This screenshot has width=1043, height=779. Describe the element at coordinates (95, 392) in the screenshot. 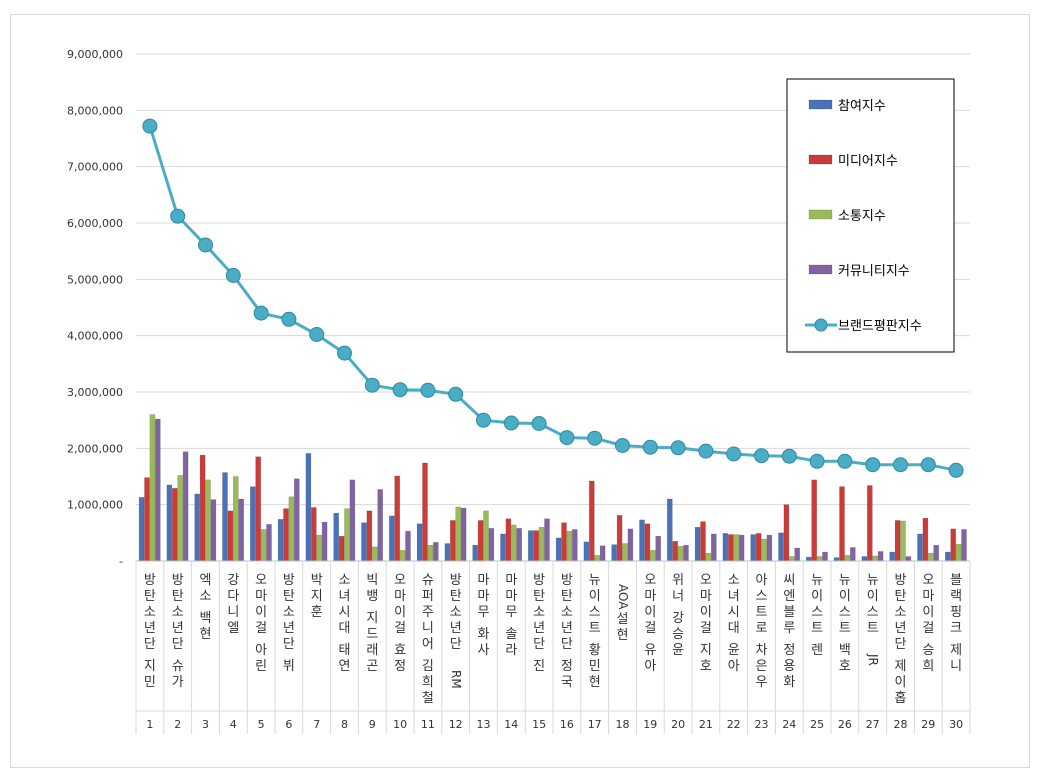

I see `y-tick-label: 3,000,000` at that location.